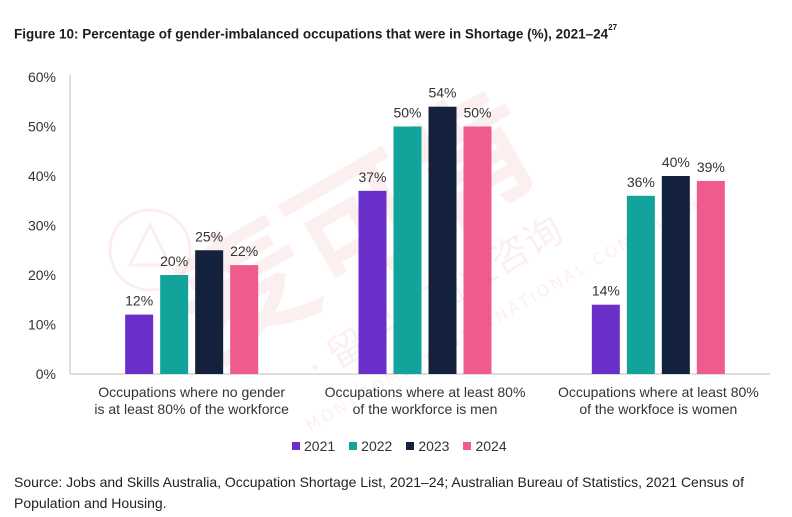 The image size is (792, 517). I want to click on x-category-label: Occupations where no gender, so click(191, 392).